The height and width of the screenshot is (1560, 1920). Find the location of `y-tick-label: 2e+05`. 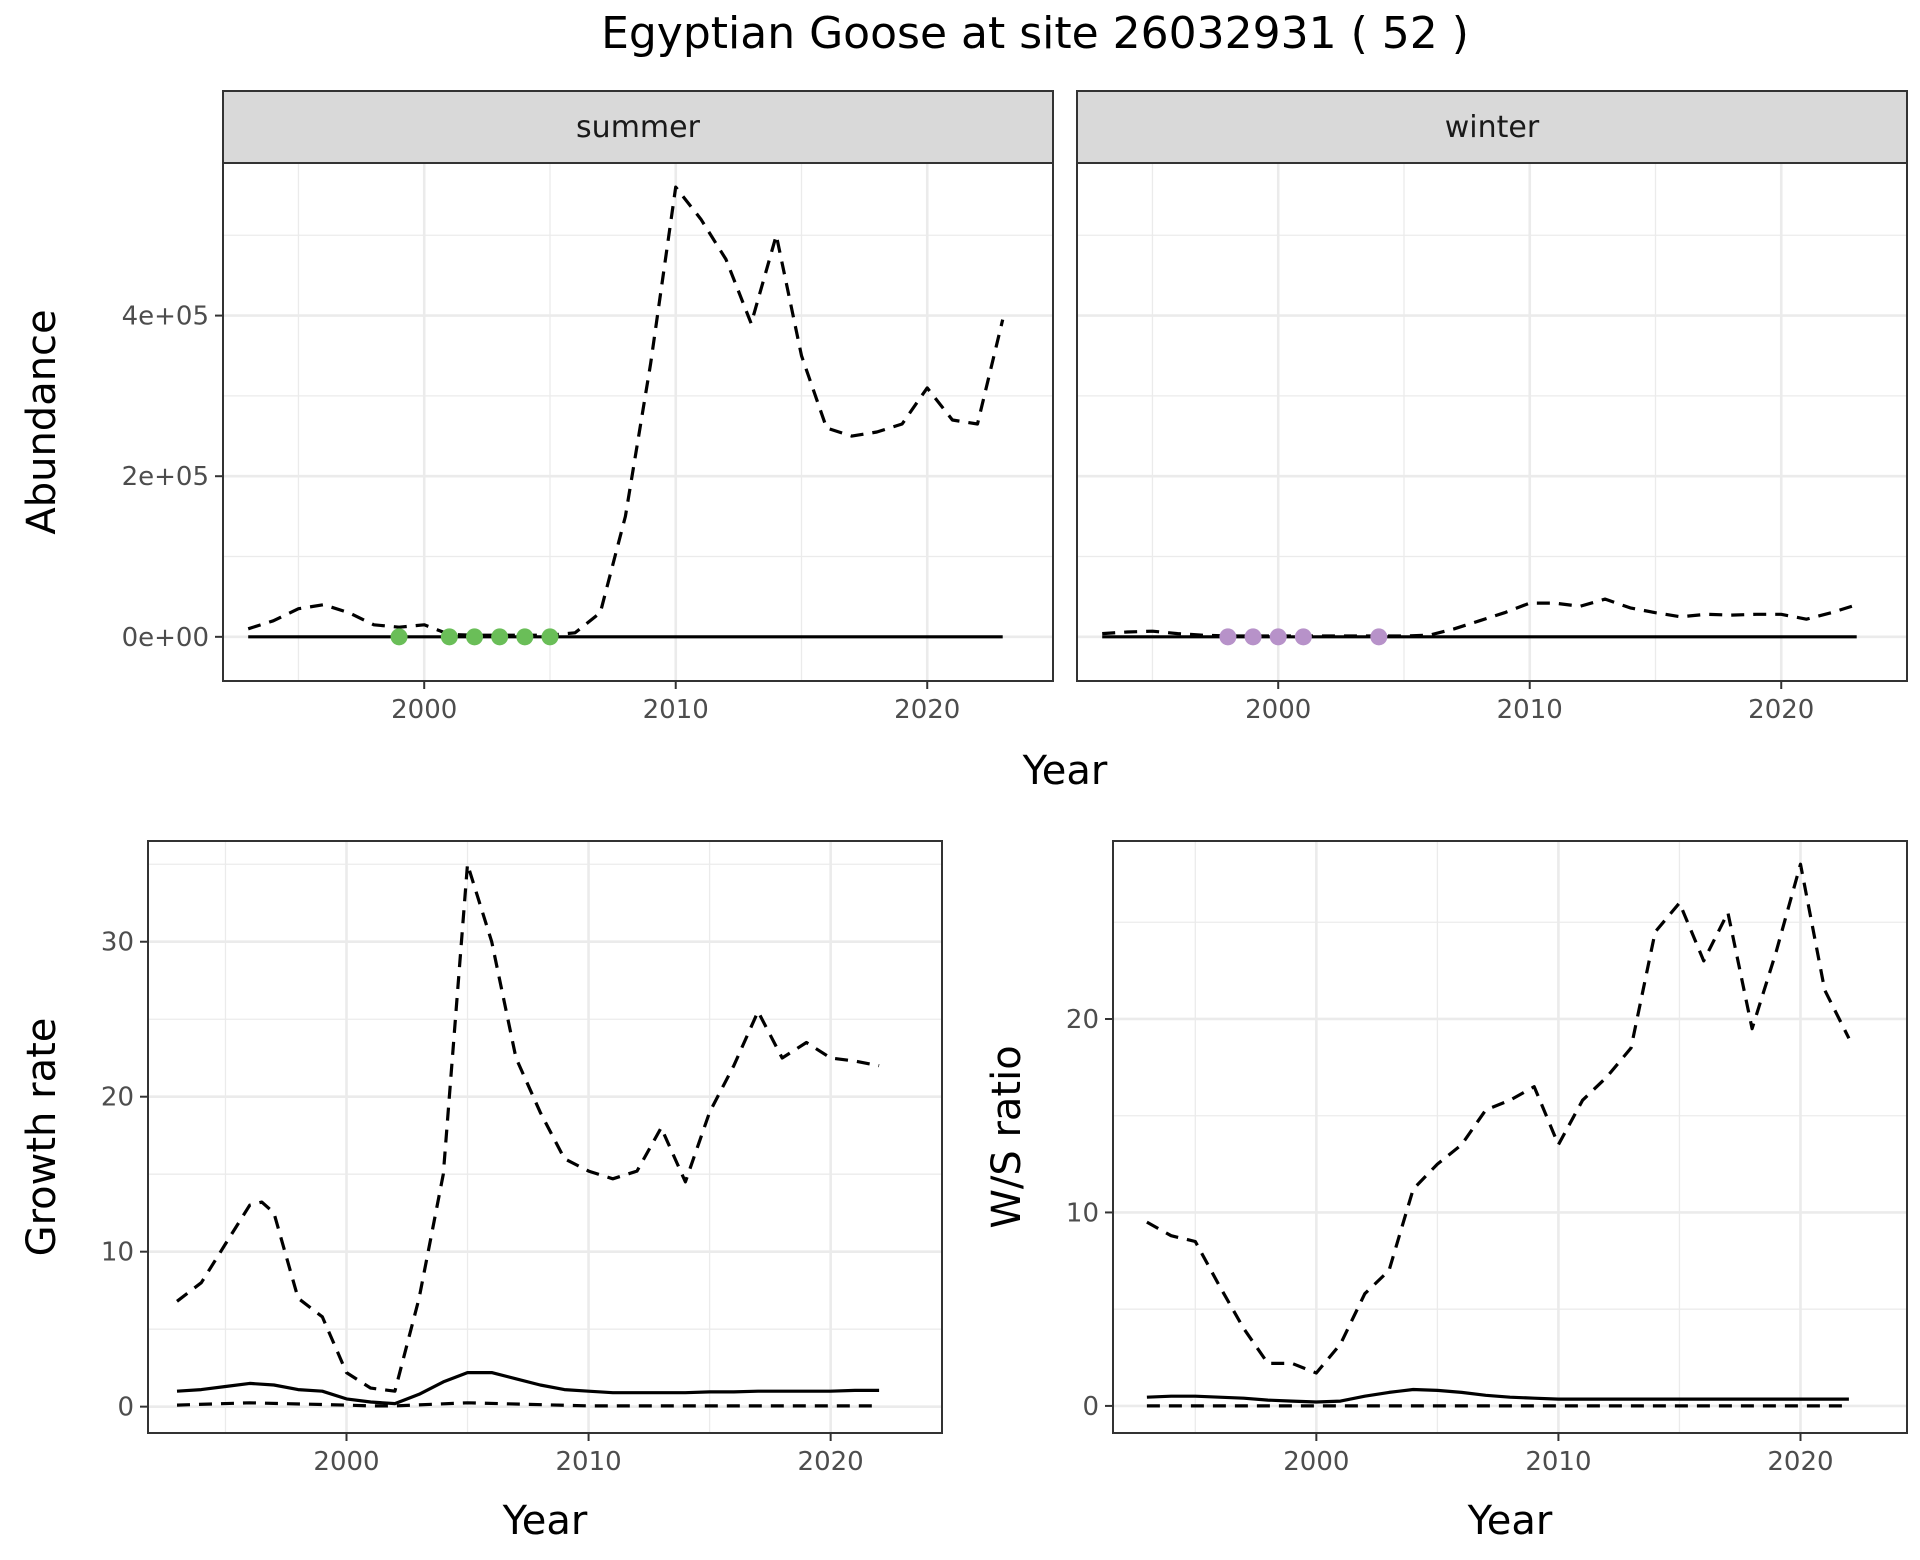

y-tick-label: 2e+05 is located at coordinates (165, 477).